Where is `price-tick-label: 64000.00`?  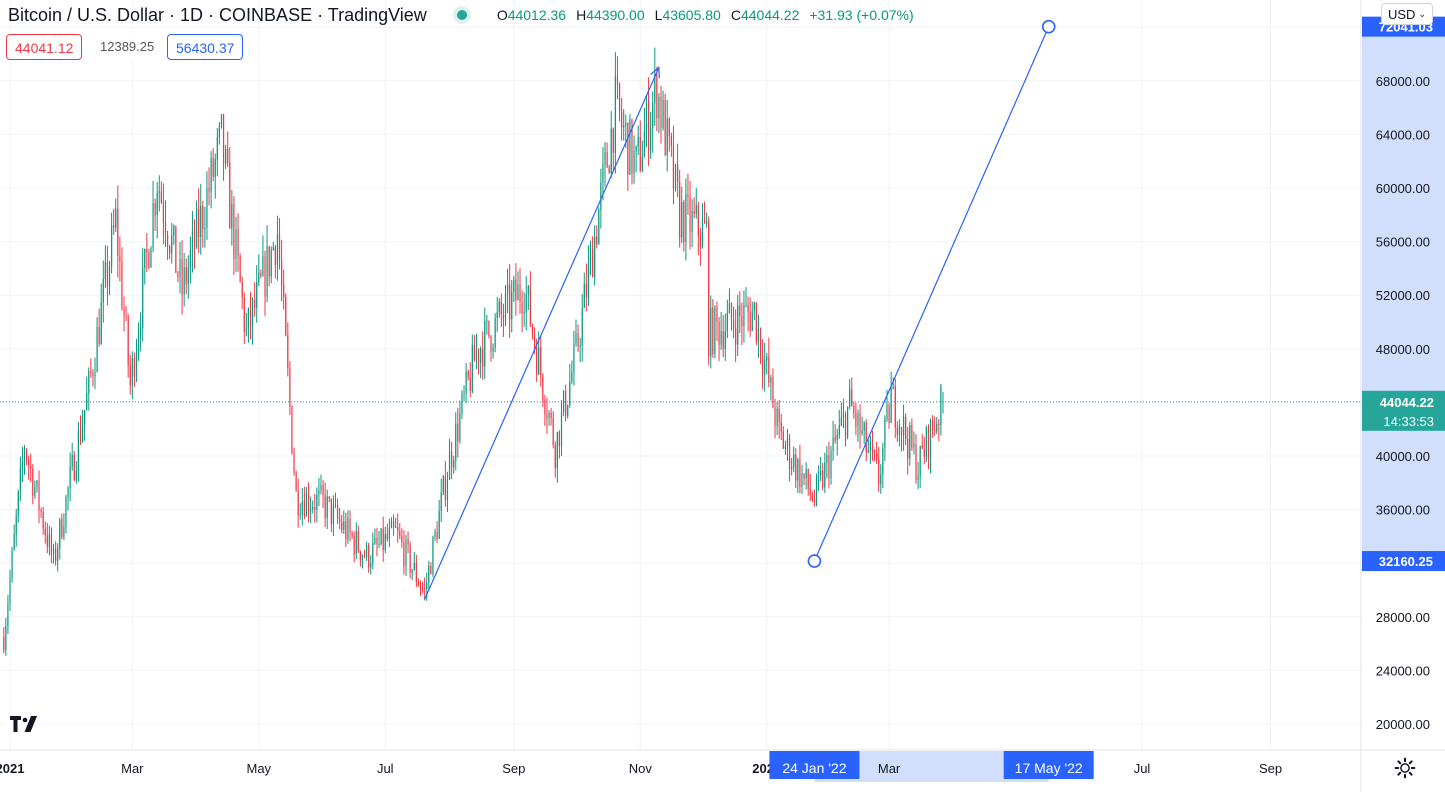
price-tick-label: 64000.00 is located at coordinates (1403, 134).